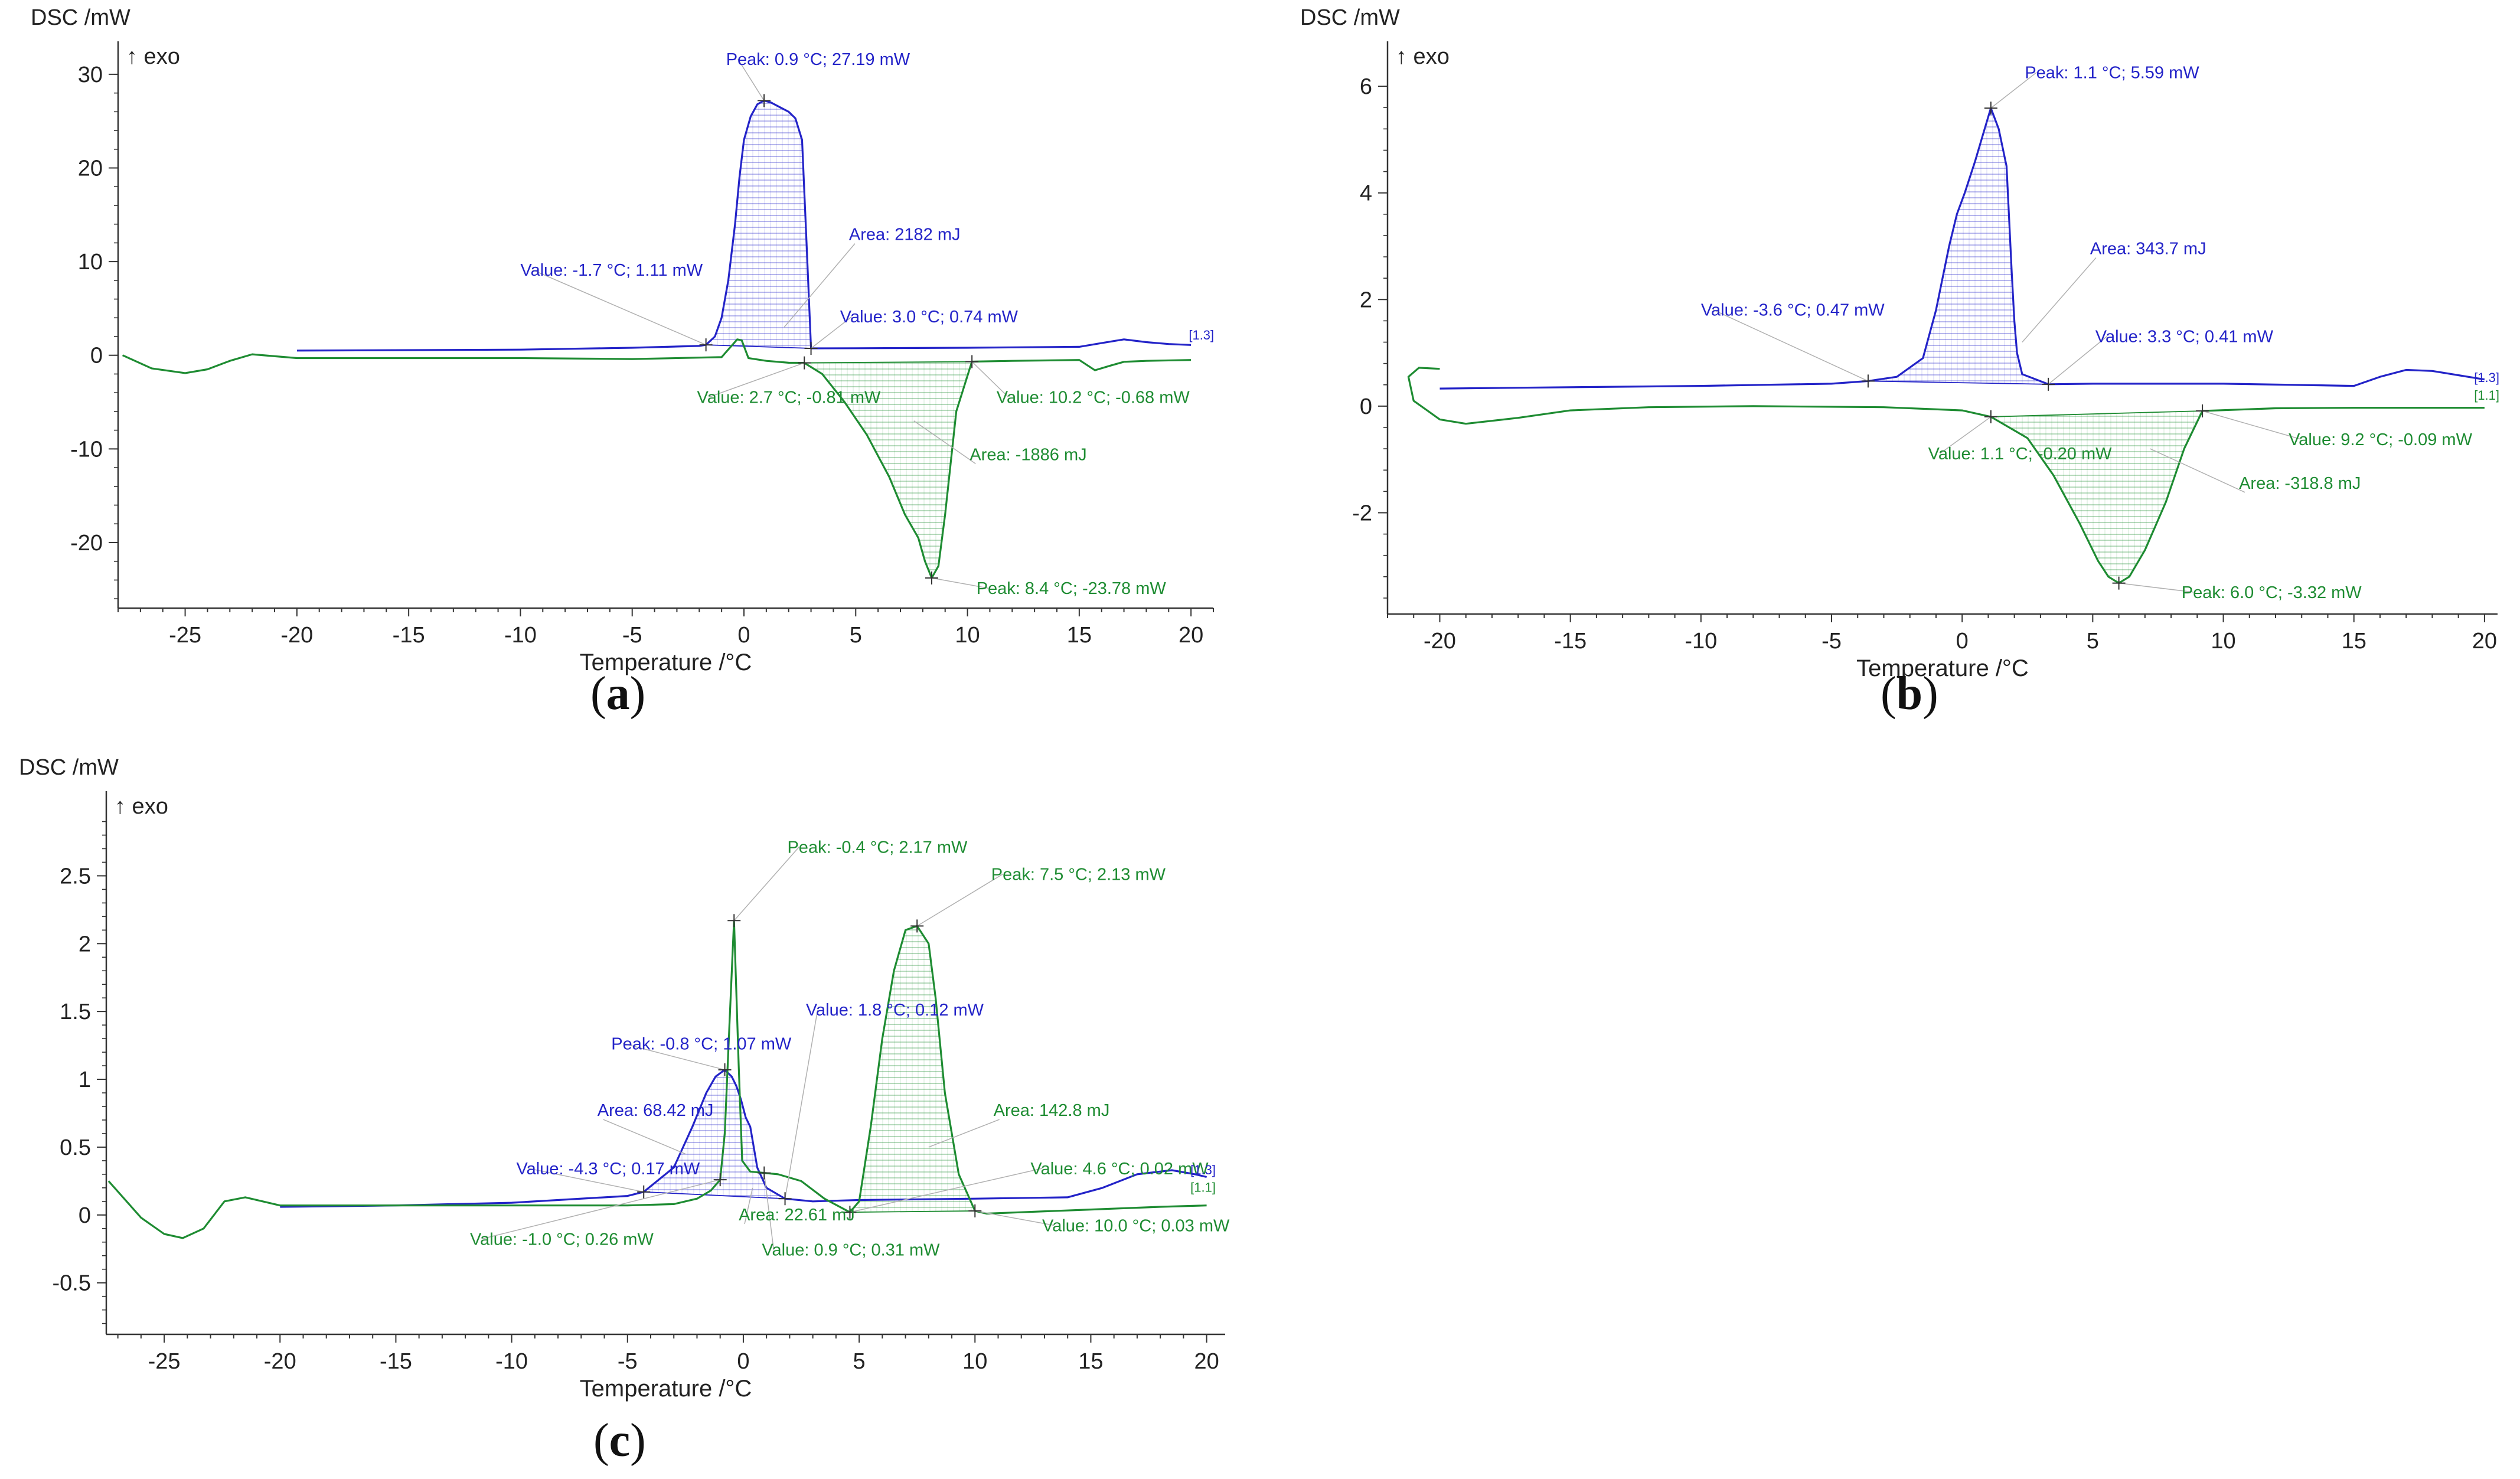 The width and height of the screenshot is (2520, 1479). Describe the element at coordinates (86, 449) in the screenshot. I see `y-tick-label: -10` at that location.